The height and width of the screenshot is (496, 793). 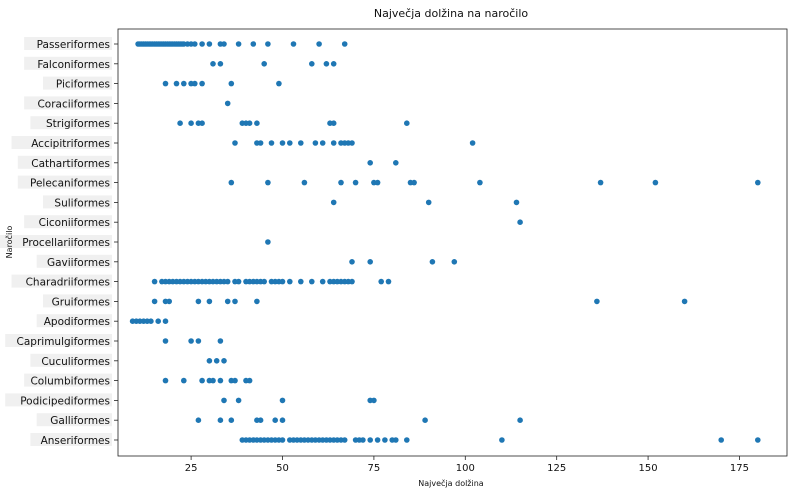 I want to click on y-tick-label: Galliformes, so click(x=80, y=421).